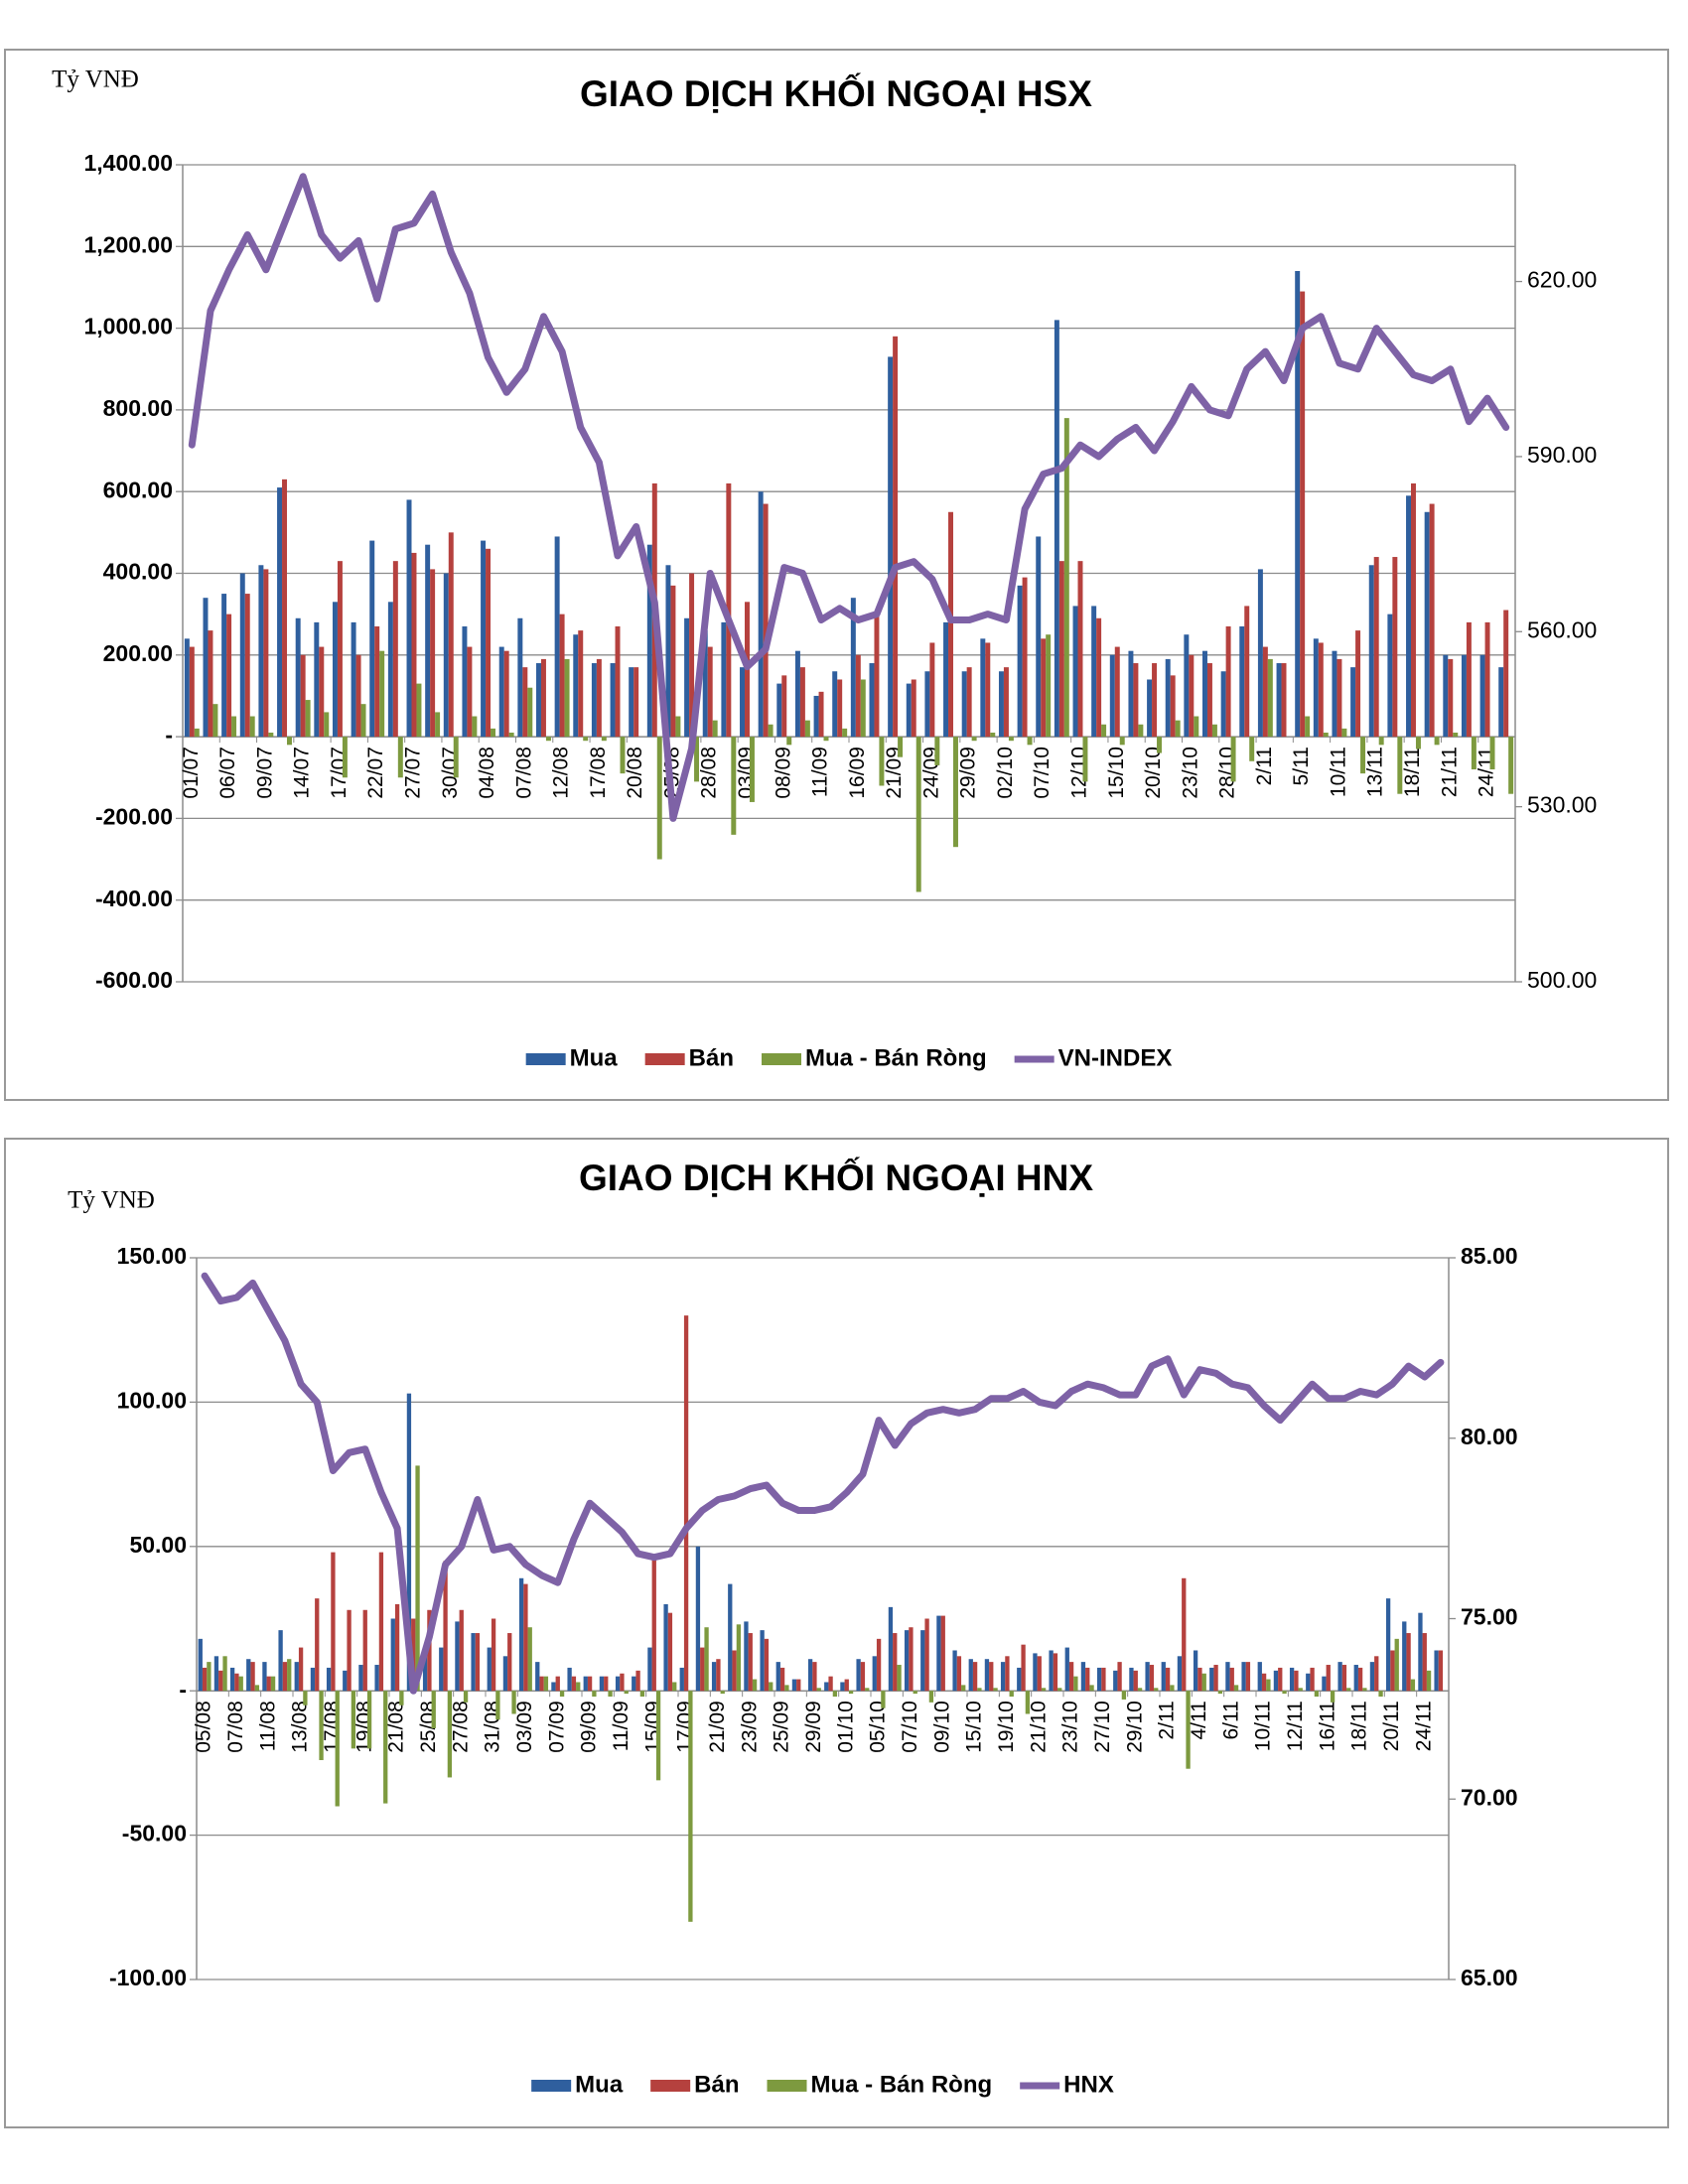  Describe the element at coordinates (1375, 772) in the screenshot. I see `x-tick-label: 13/11` at that location.